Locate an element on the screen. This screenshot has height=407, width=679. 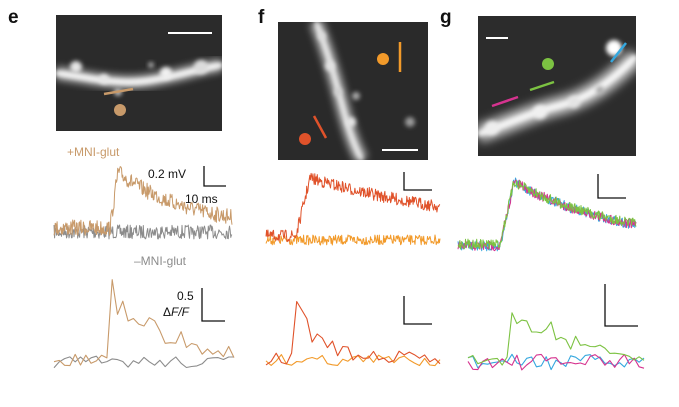
trace-e-ephys-plus is located at coordinates (143, 201).